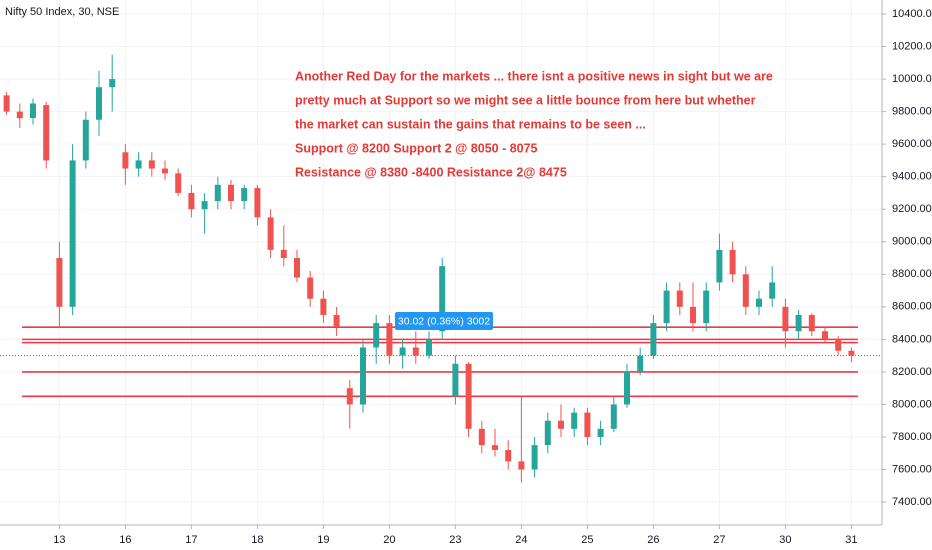  I want to click on x-tick-label: 26, so click(653, 540).